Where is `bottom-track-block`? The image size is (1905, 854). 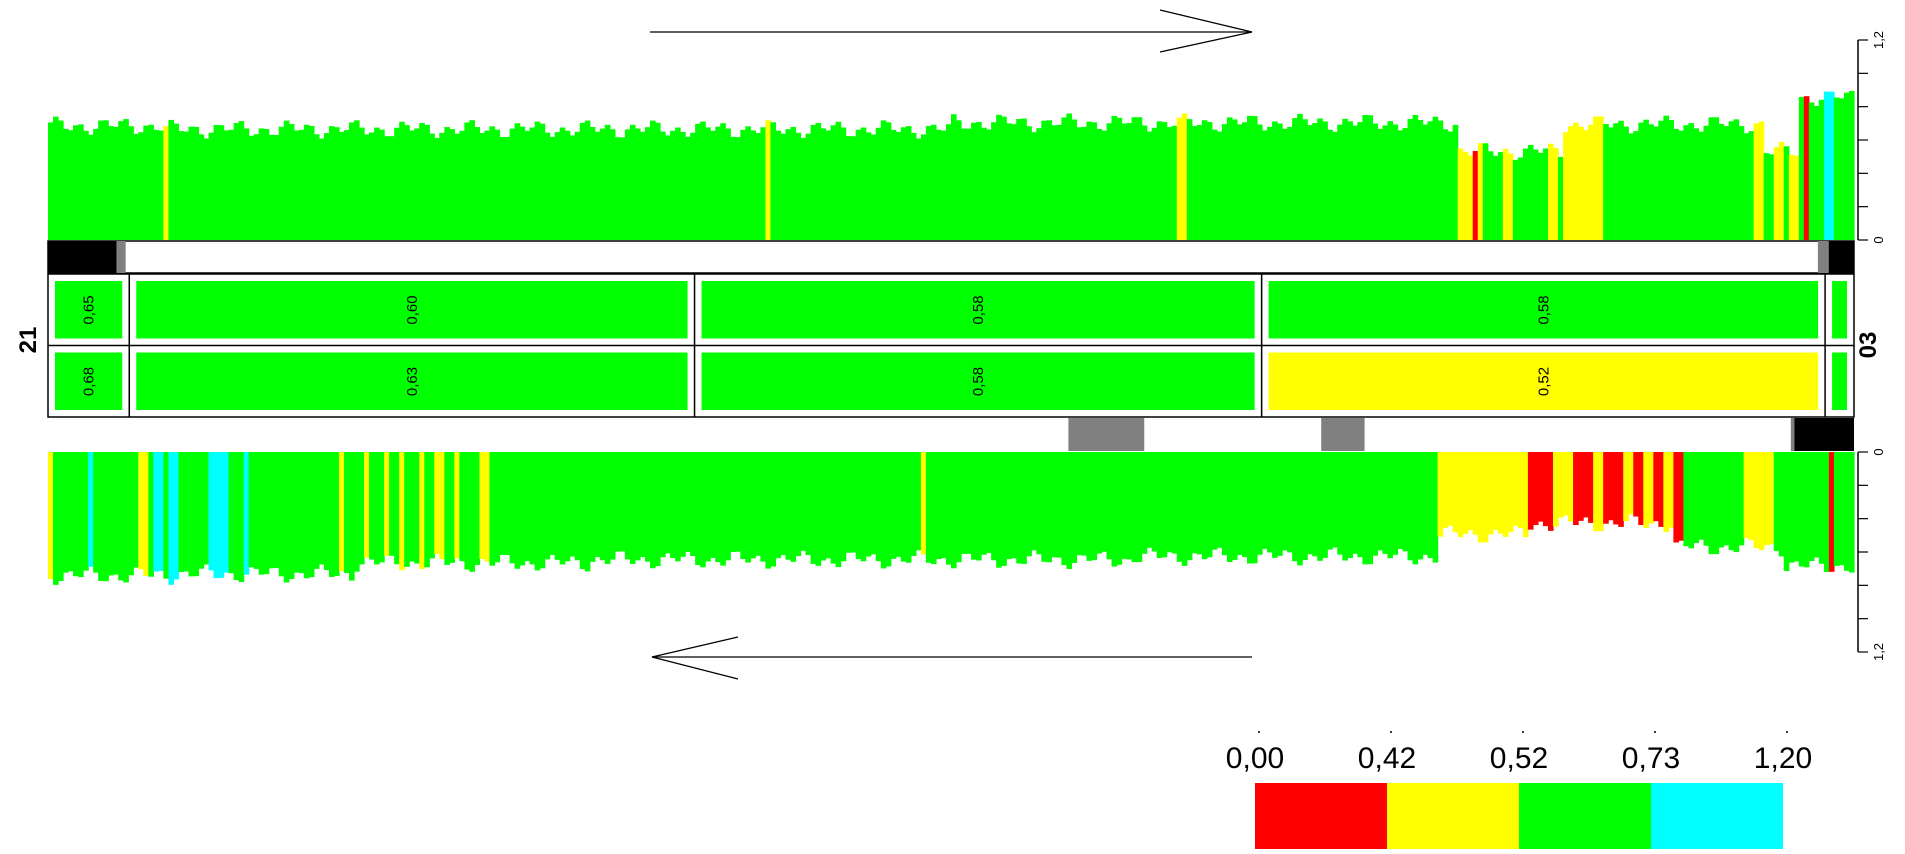
bottom-track-block is located at coordinates (1792, 434).